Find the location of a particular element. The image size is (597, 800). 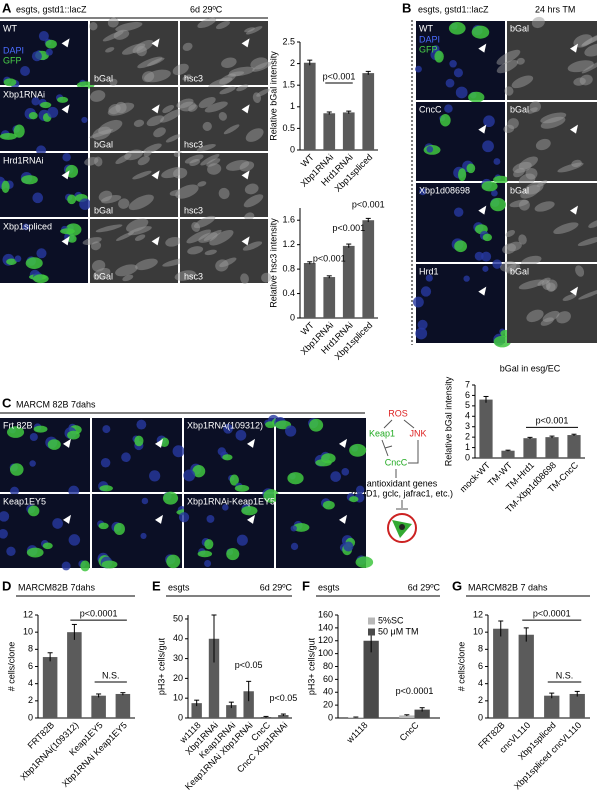

image-label: DAPI is located at coordinates (429, 39).